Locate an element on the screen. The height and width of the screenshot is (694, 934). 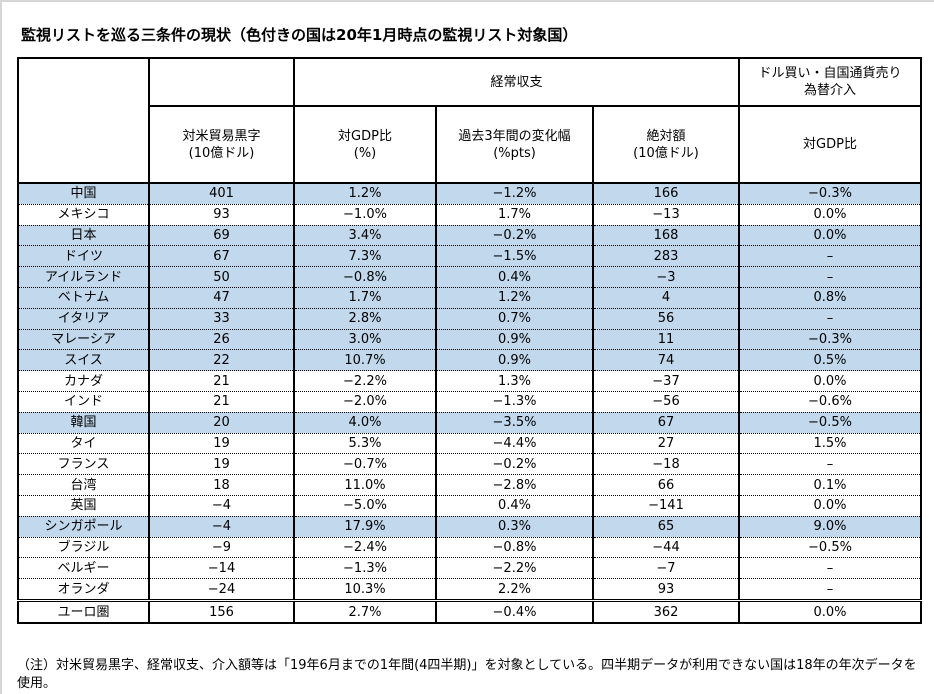
table-row: シンガポール −4 17.9% 0.3% 65 9.0% is located at coordinates (469, 526).